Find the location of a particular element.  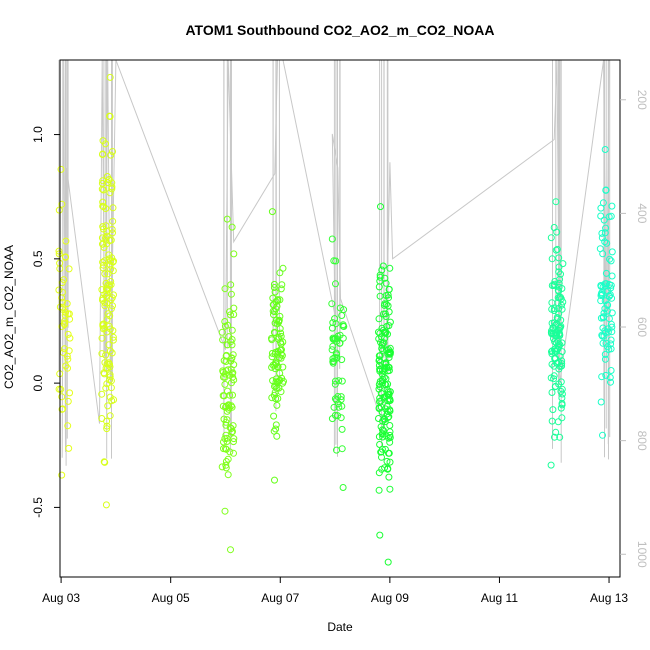

y2-pressure-axis: 200 400 600 800 1000 is located at coordinates (634, 329).